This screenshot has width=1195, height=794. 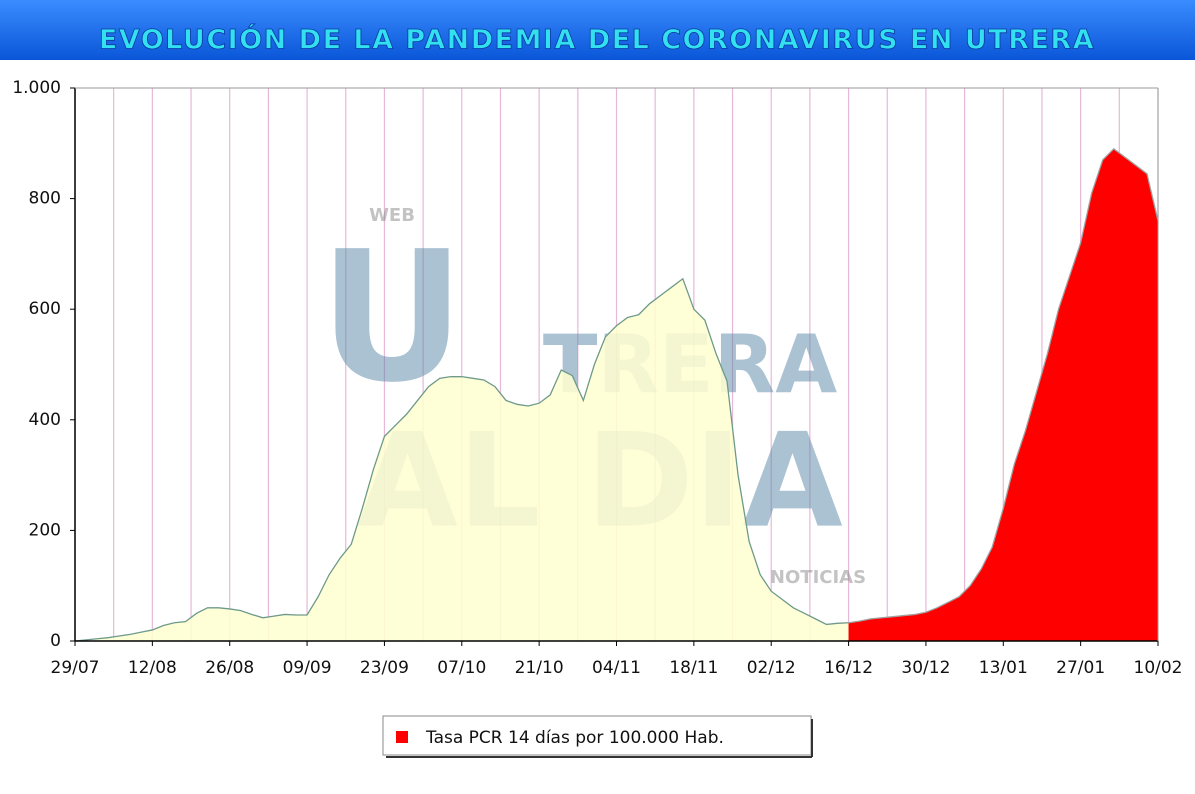 What do you see at coordinates (461, 668) in the screenshot?
I see `x-tick-label: 07/10` at bounding box center [461, 668].